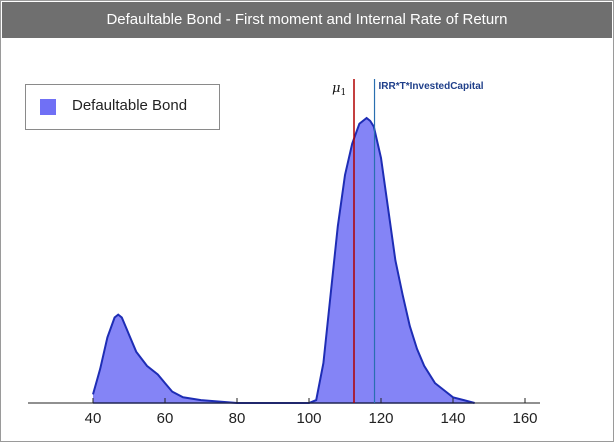 The height and width of the screenshot is (442, 614). What do you see at coordinates (524, 418) in the screenshot?
I see `x-tick-label: 160` at bounding box center [524, 418].